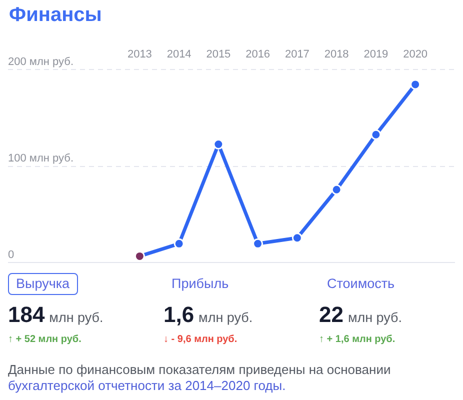 The image size is (463, 400). Describe the element at coordinates (139, 54) in the screenshot. I see `x-tick-label: 2013` at that location.